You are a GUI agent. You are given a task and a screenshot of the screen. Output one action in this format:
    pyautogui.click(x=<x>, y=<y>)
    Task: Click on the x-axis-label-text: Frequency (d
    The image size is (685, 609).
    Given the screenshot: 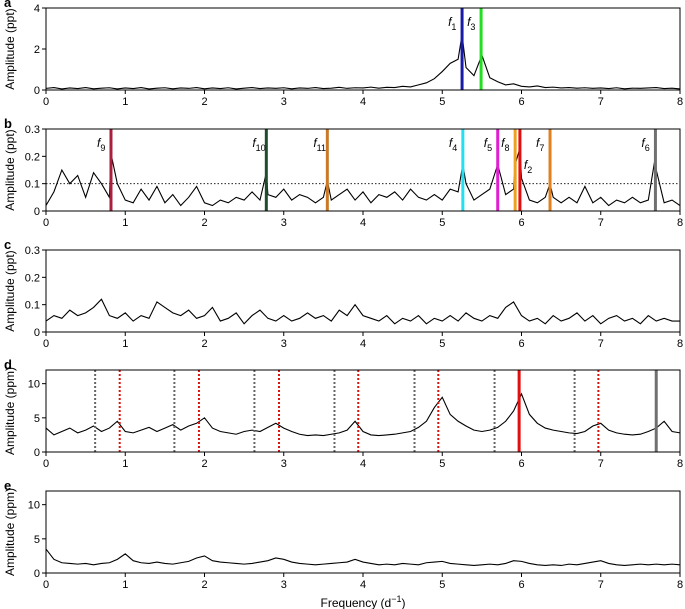 What is the action you would take?
    pyautogui.click(x=356, y=602)
    